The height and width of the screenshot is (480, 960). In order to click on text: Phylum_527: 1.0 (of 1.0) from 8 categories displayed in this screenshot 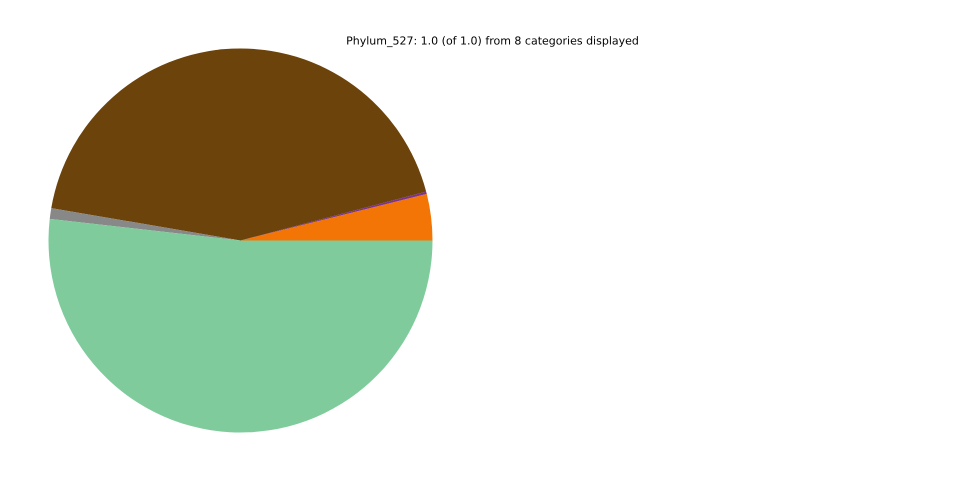, I will do `click(492, 41)`.